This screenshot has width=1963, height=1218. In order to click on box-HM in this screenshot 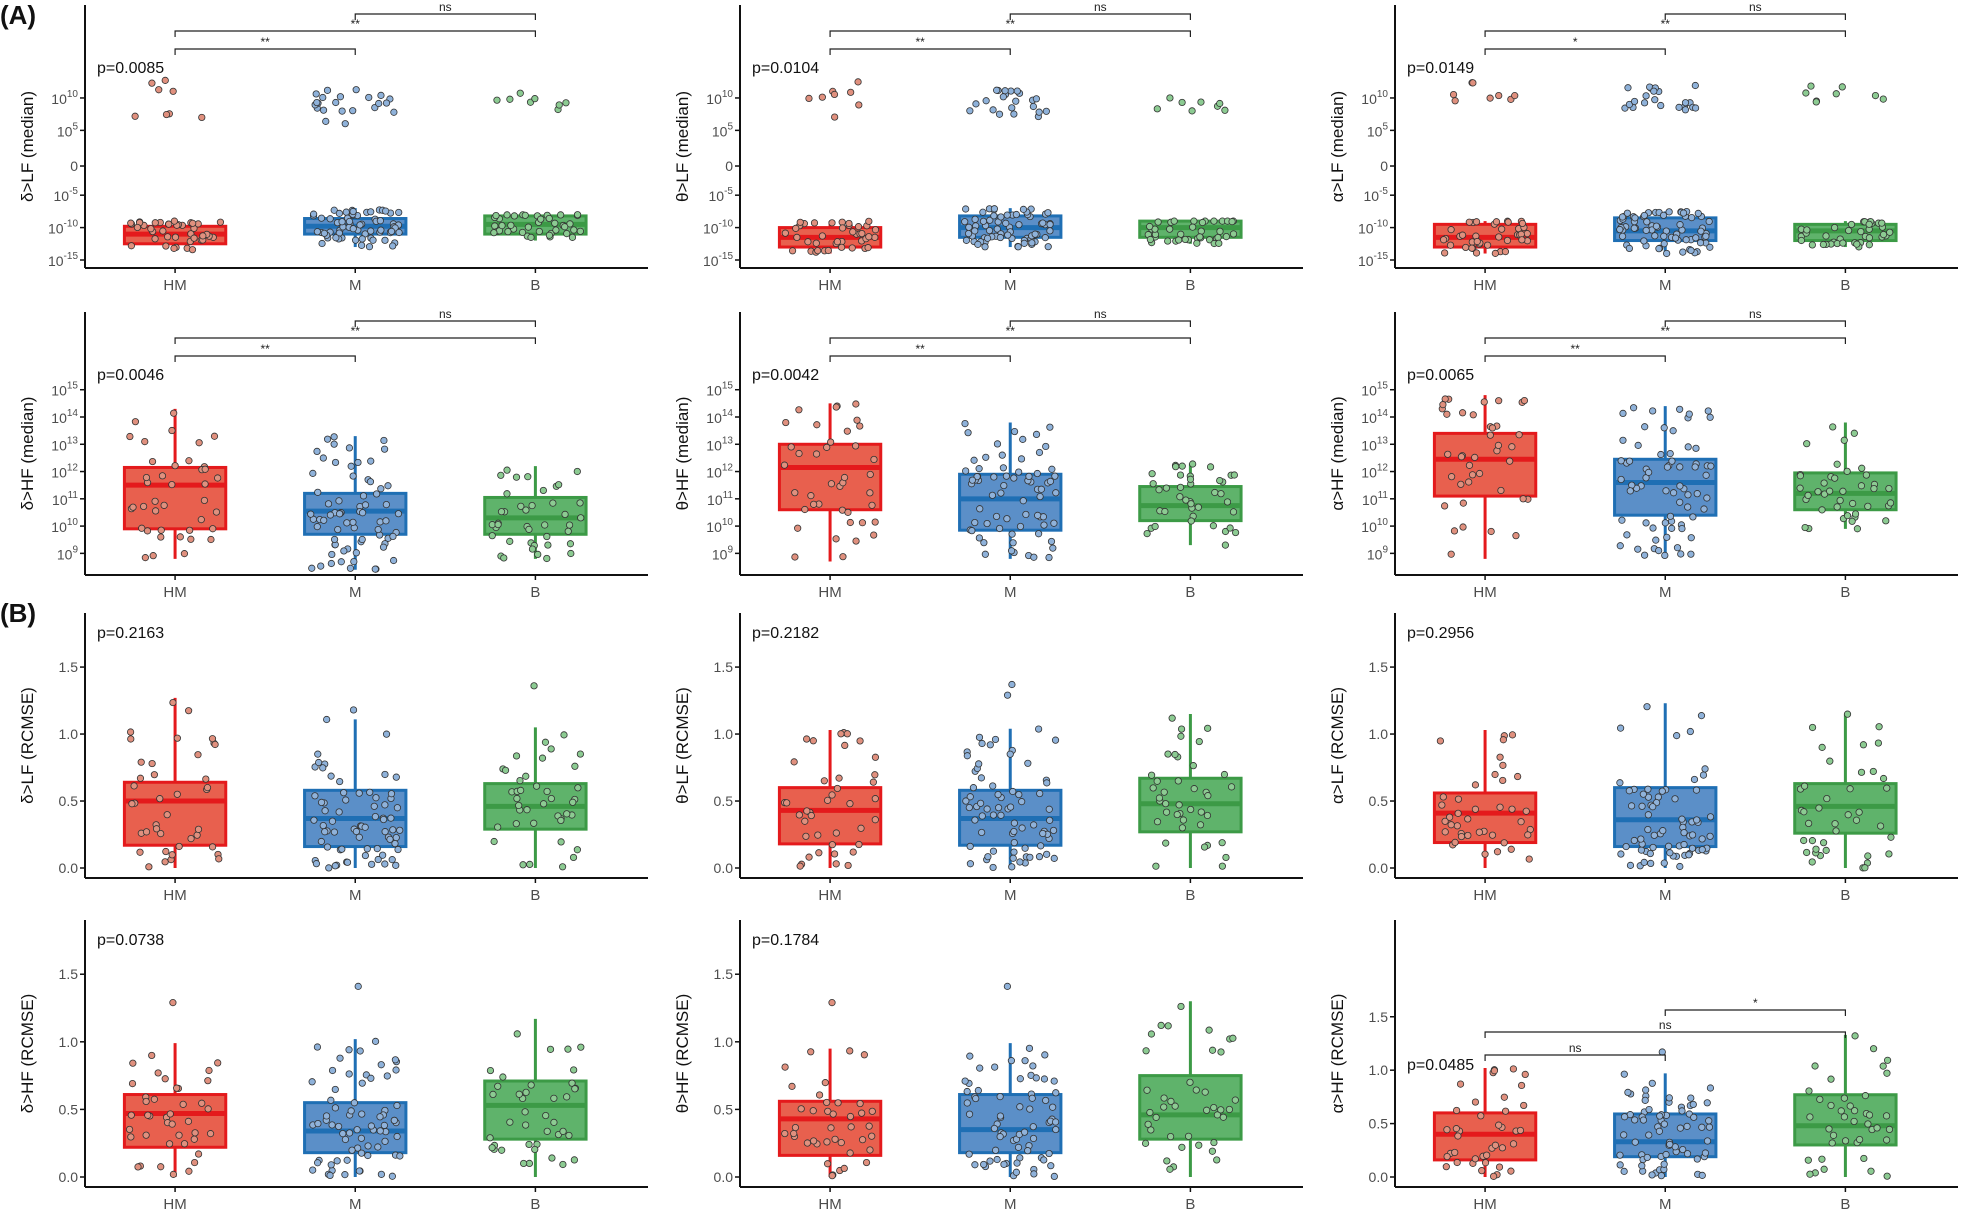, I will do `click(830, 1113)`.